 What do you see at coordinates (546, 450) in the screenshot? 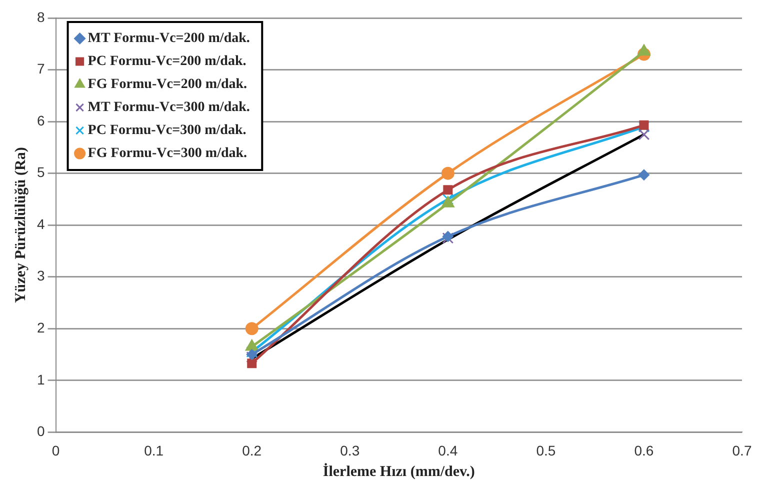
I see `x-tick-label: 0.5` at bounding box center [546, 450].